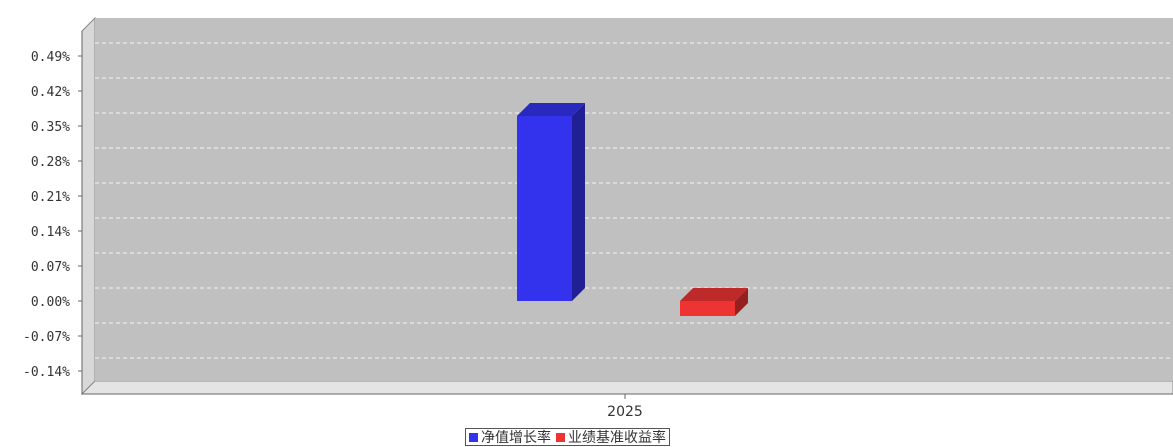 Image resolution: width=1173 pixels, height=447 pixels. I want to click on y-tick-label: 0.00%, so click(50, 302).